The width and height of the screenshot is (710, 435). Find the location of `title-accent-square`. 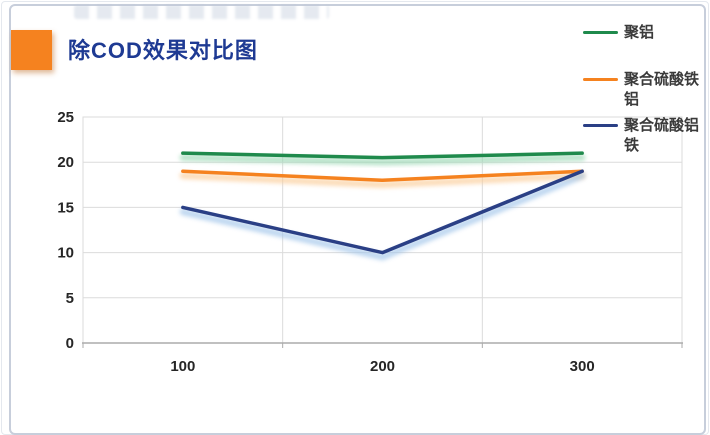

title-accent-square is located at coordinates (31, 50).